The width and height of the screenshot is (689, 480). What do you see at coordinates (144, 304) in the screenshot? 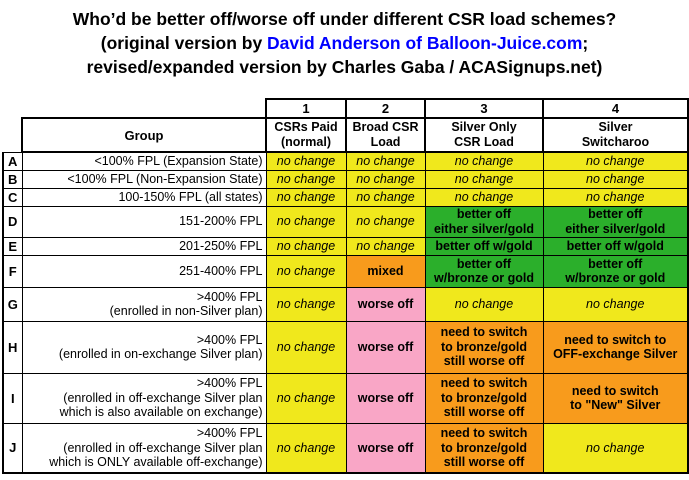
I see `group-label: >400% FPL (enrolled in non-Silver plan)` at bounding box center [144, 304].